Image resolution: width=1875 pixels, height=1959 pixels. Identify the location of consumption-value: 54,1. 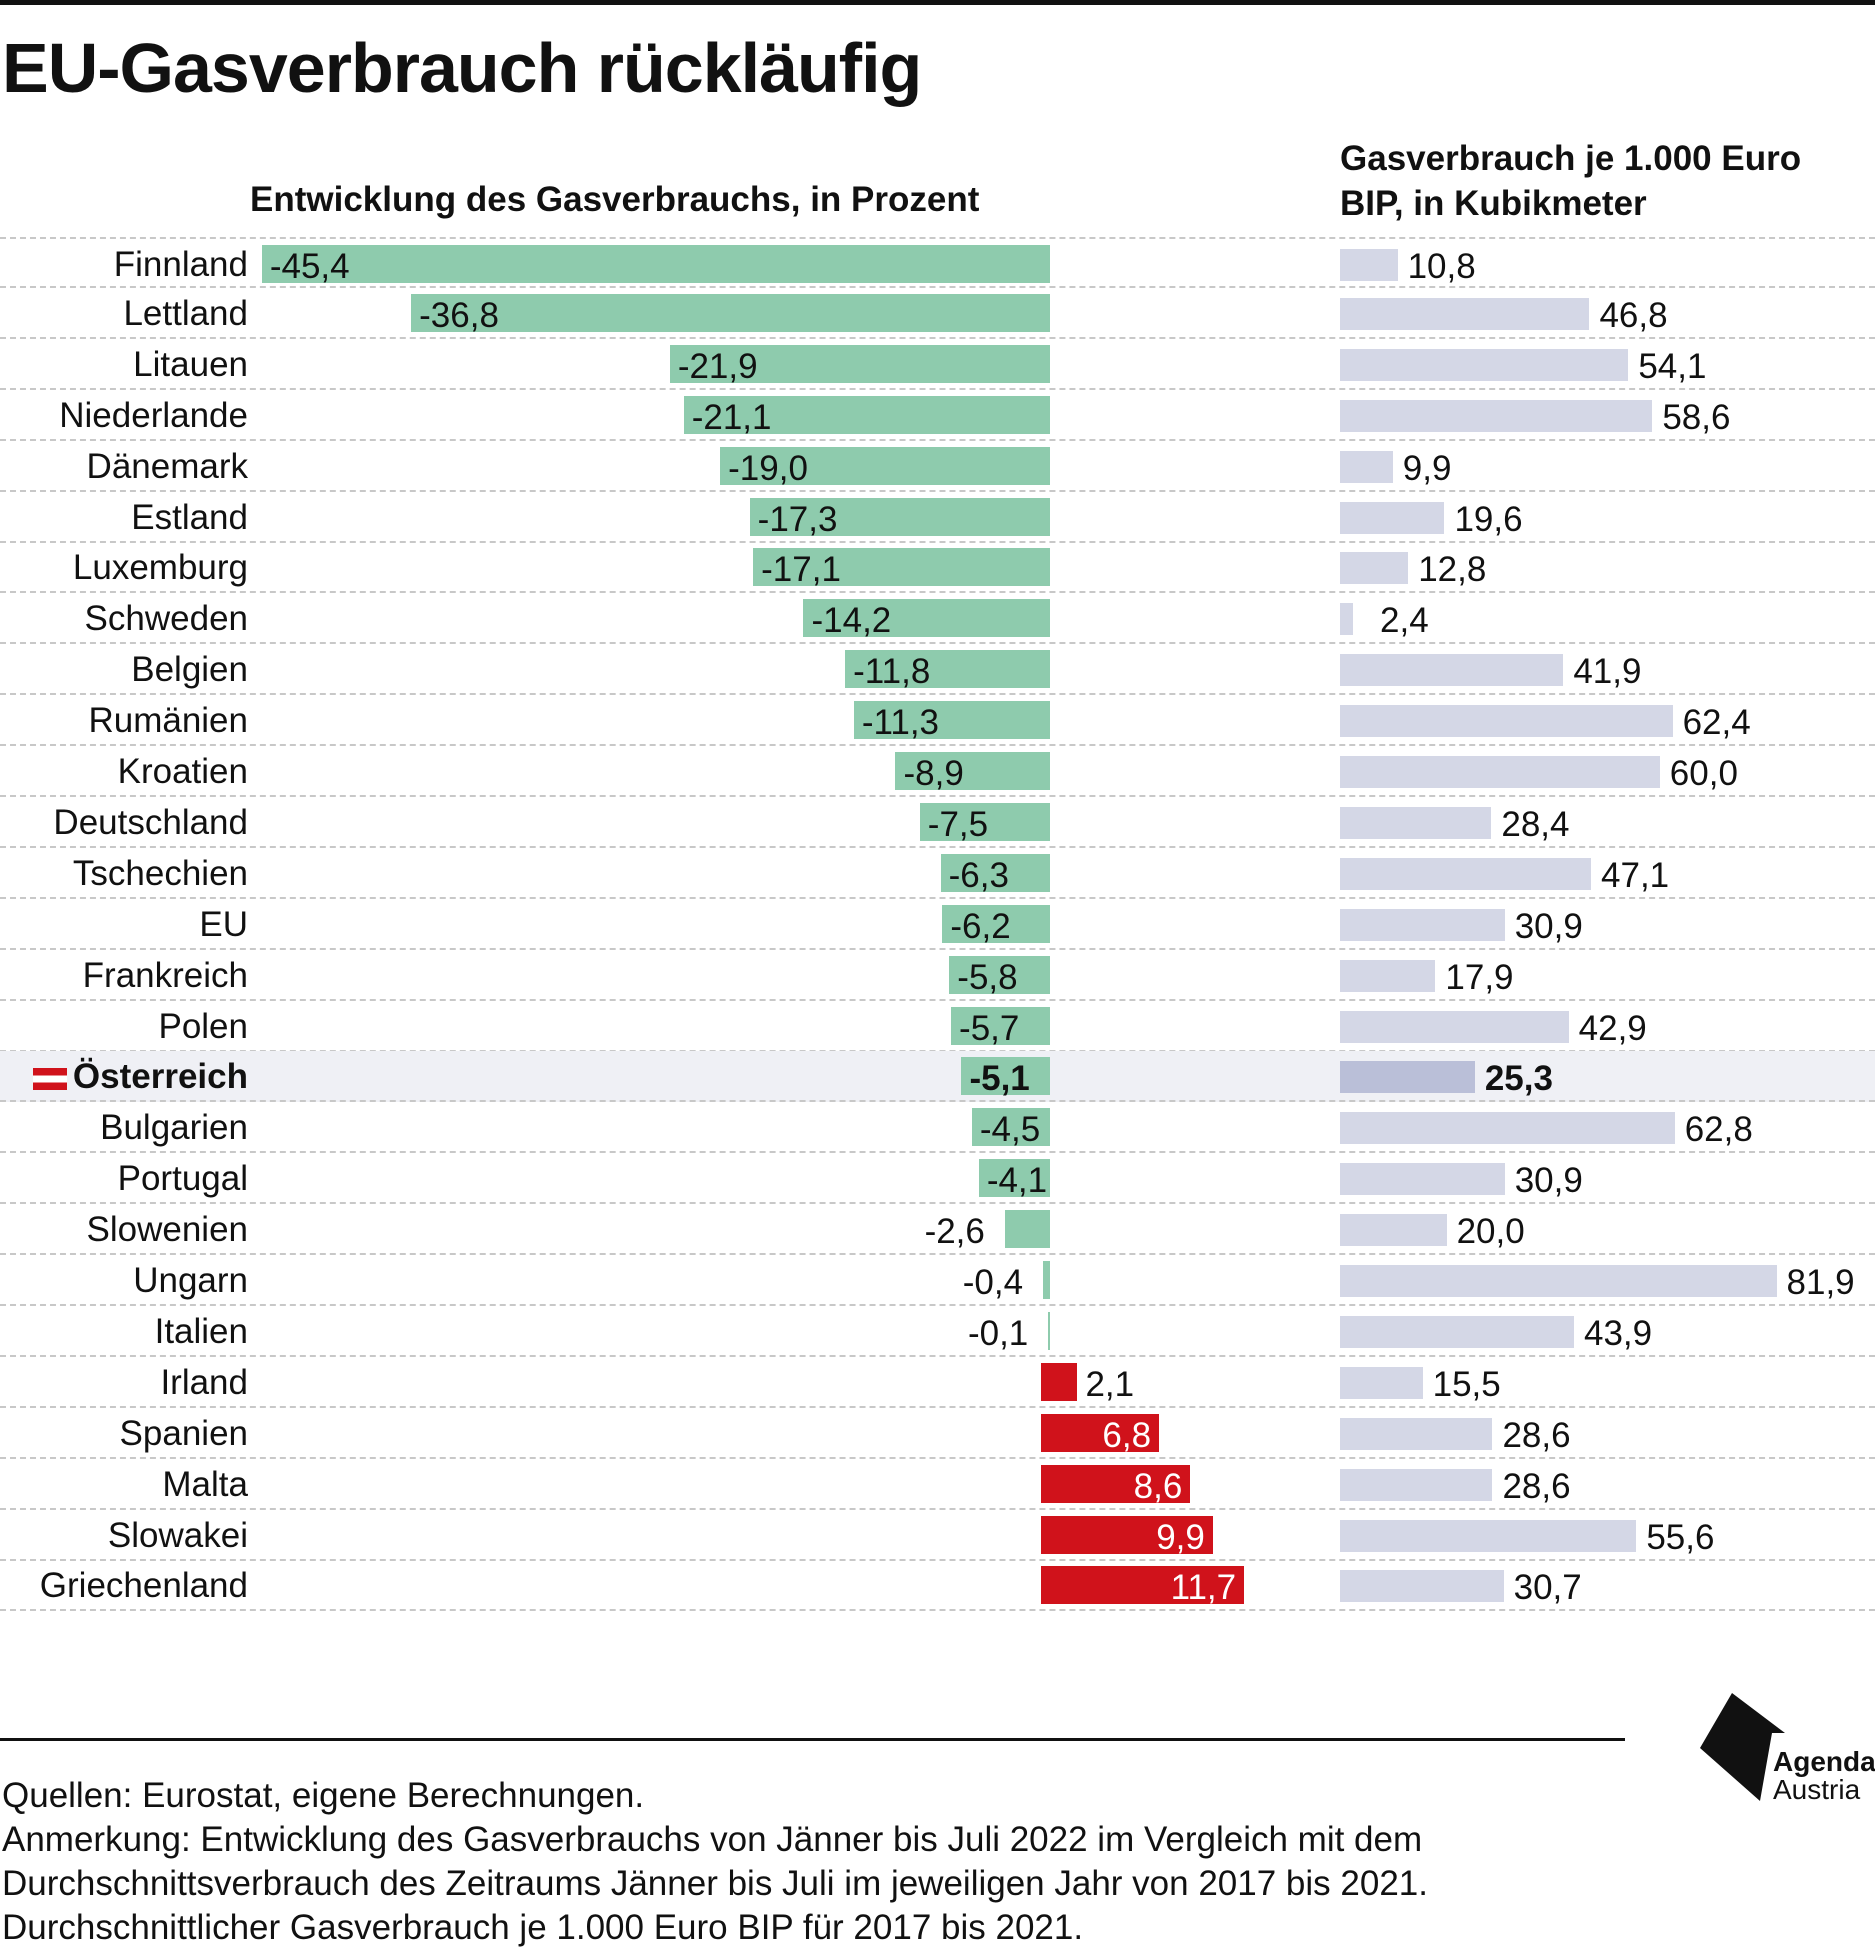
(1672, 366).